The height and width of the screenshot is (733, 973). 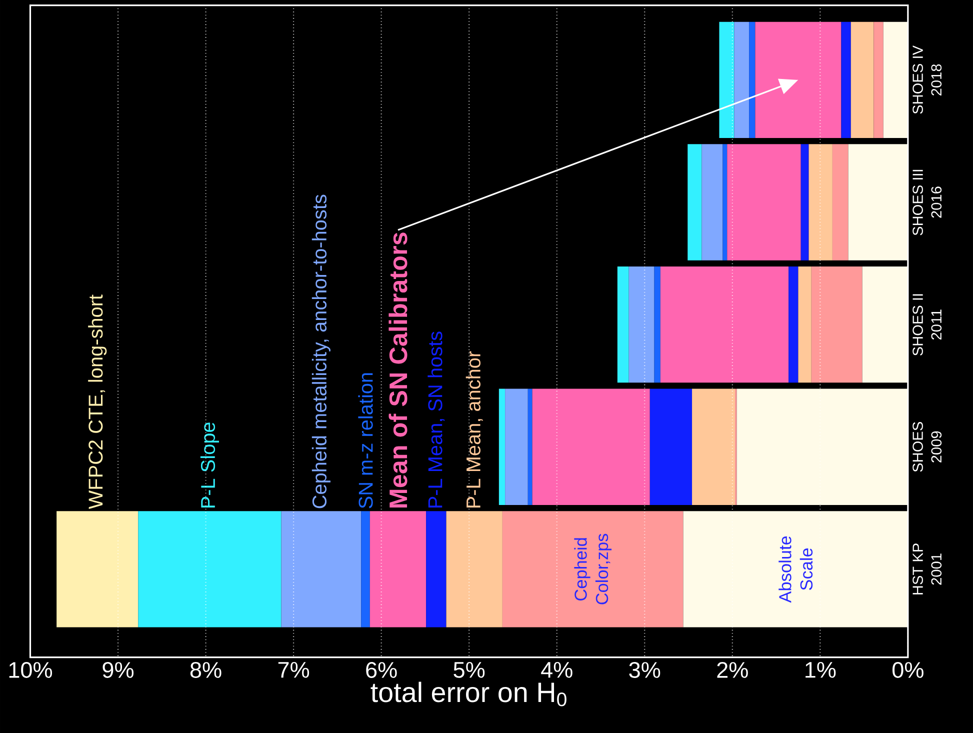 What do you see at coordinates (321, 351) in the screenshot?
I see `text: Cepheid metallicity, anchor-to-hosts` at bounding box center [321, 351].